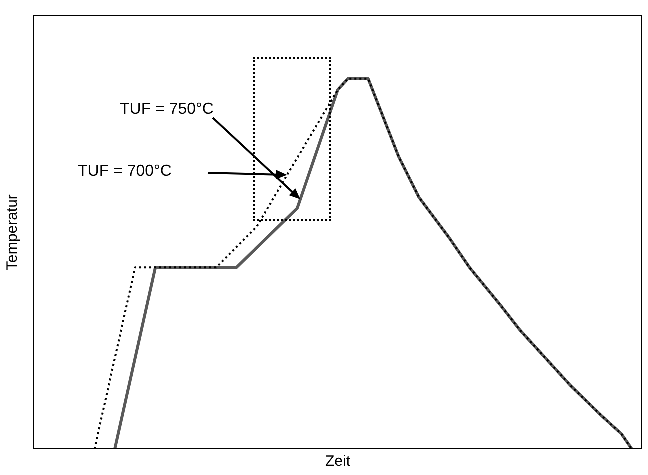 Image resolution: width=648 pixels, height=475 pixels. What do you see at coordinates (167, 110) in the screenshot?
I see `annotation: TUF = 750°C` at bounding box center [167, 110].